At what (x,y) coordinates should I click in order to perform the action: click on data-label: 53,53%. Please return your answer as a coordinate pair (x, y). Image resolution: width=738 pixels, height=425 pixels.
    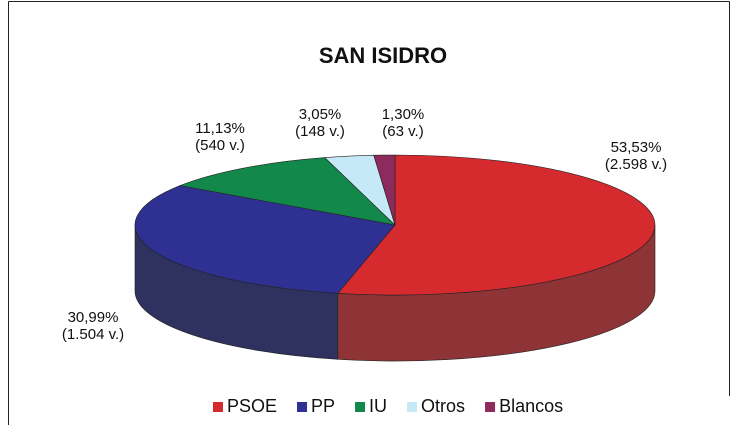
    Looking at the image, I should click on (636, 147).